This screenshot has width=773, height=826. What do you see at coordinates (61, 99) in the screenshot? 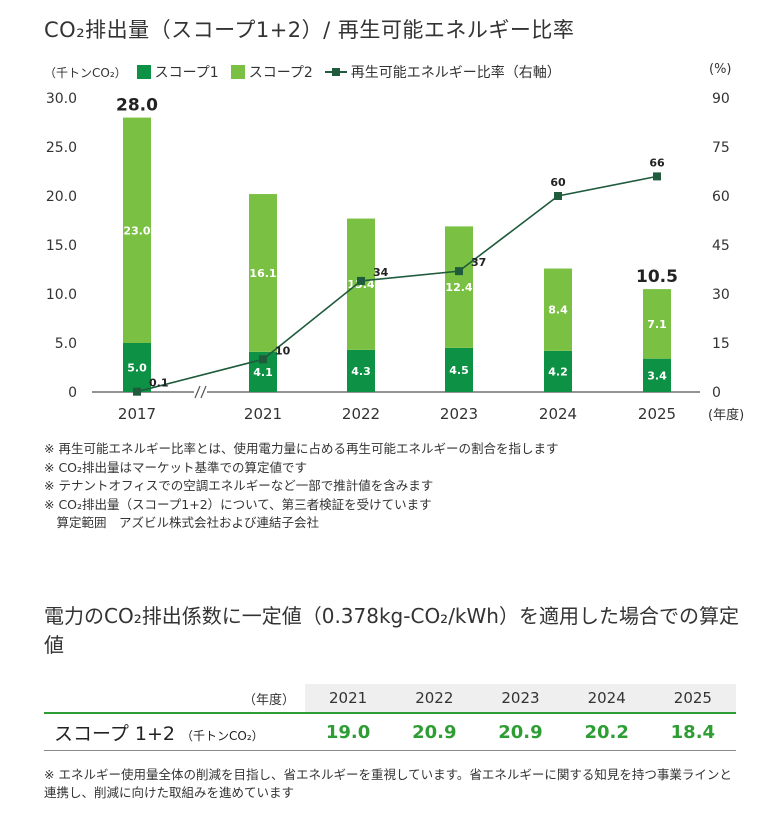
I see `y-tick-label: 30.0` at bounding box center [61, 99].